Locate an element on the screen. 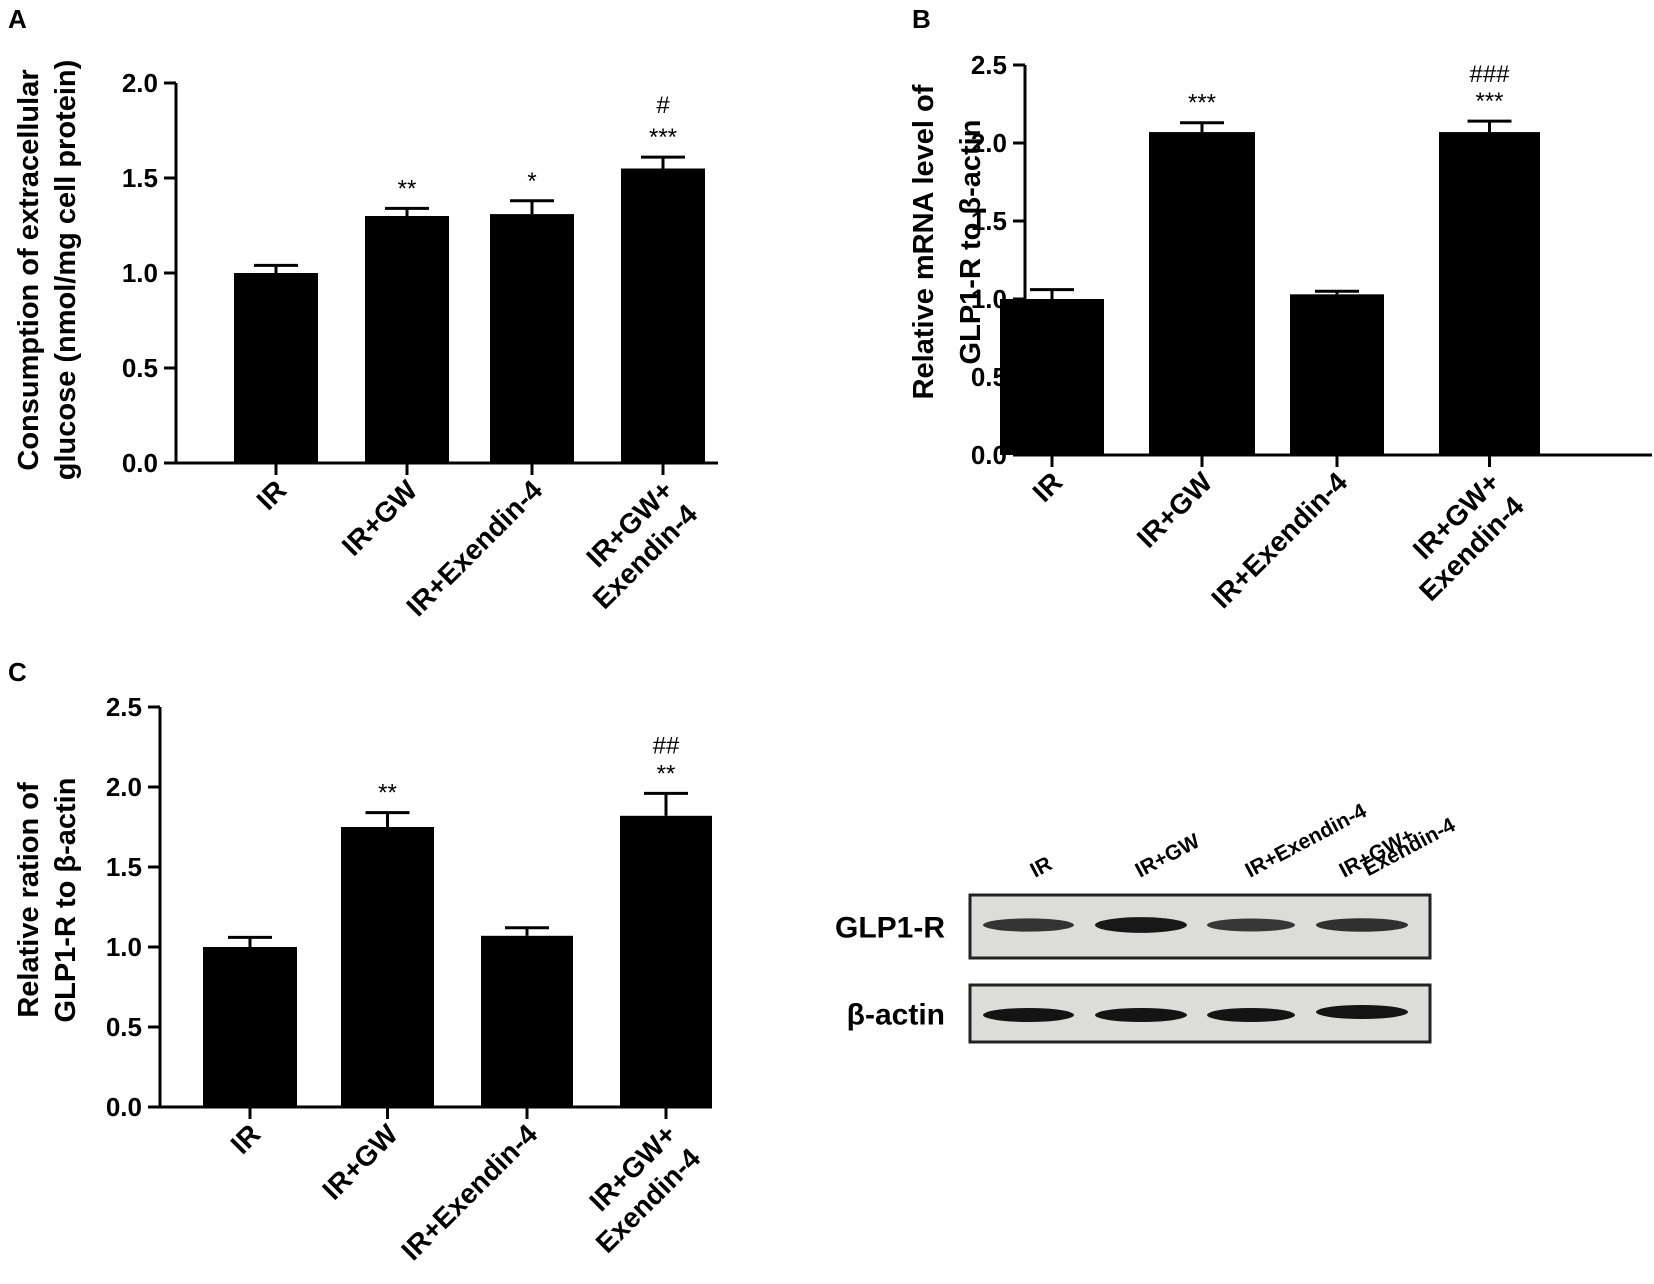 Image resolution: width=1654 pixels, height=1284 pixels. significance-label: * is located at coordinates (531, 181).